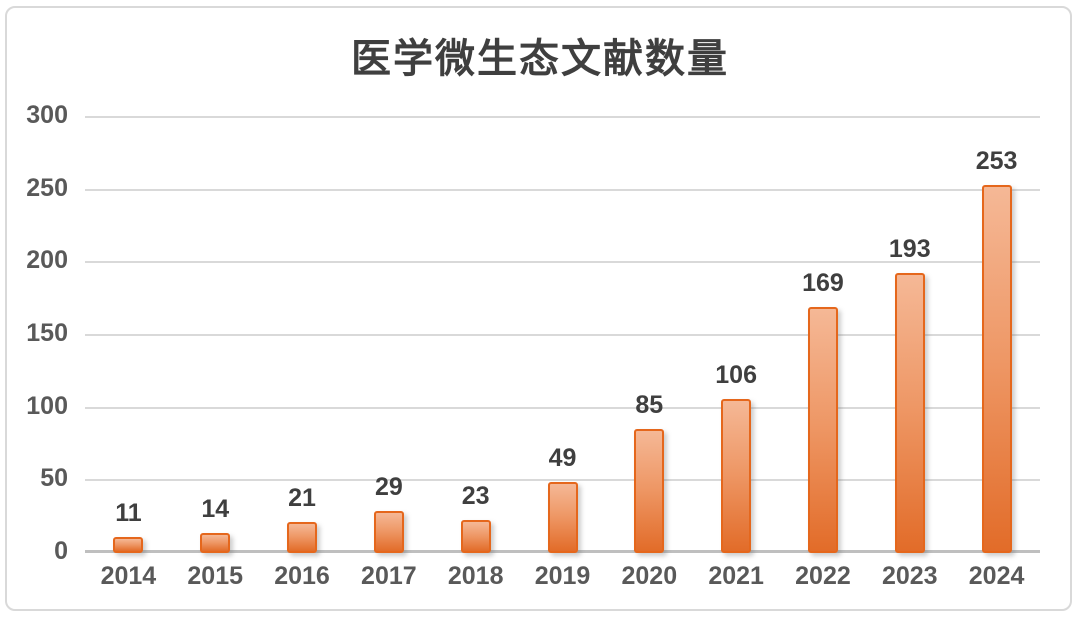 The height and width of the screenshot is (620, 1080). What do you see at coordinates (302, 498) in the screenshot?
I see `bar-value-label-2016: 21` at bounding box center [302, 498].